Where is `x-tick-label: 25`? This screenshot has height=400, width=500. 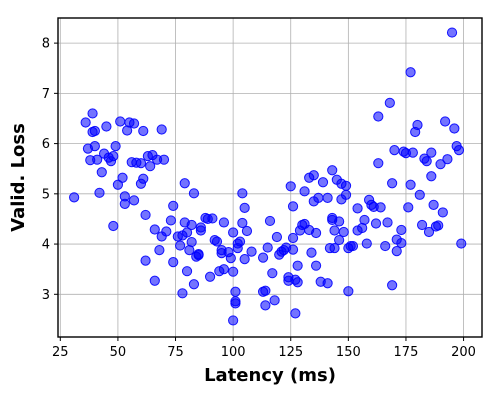 x-tick-label: 25 is located at coordinates (60, 352).